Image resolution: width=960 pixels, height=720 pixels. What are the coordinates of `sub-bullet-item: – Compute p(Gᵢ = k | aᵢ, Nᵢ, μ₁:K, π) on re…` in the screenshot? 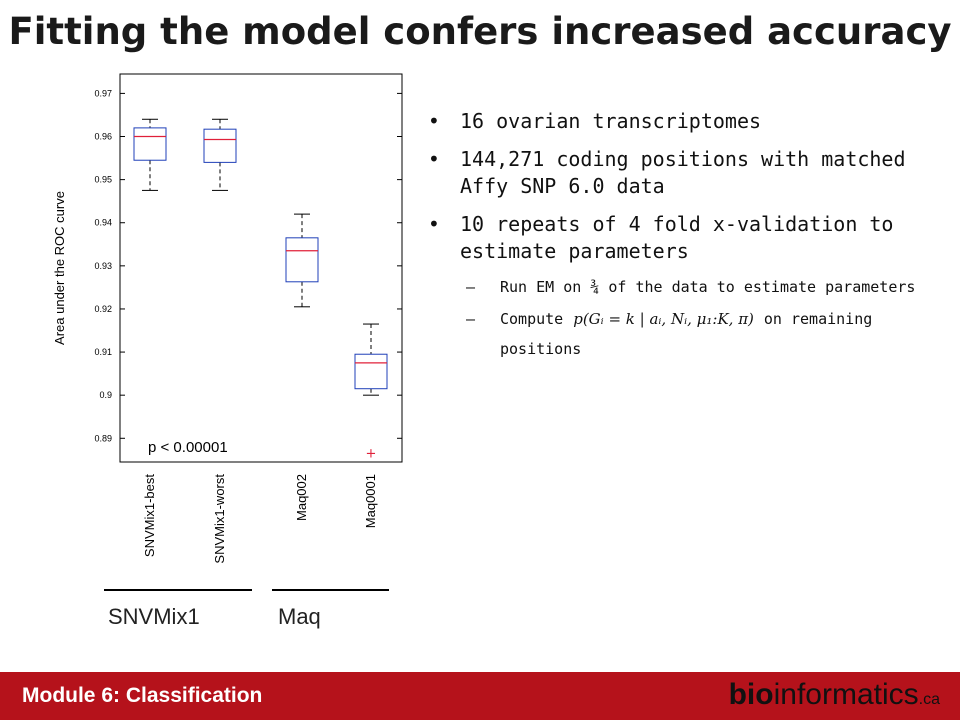 It's located at (688, 334).